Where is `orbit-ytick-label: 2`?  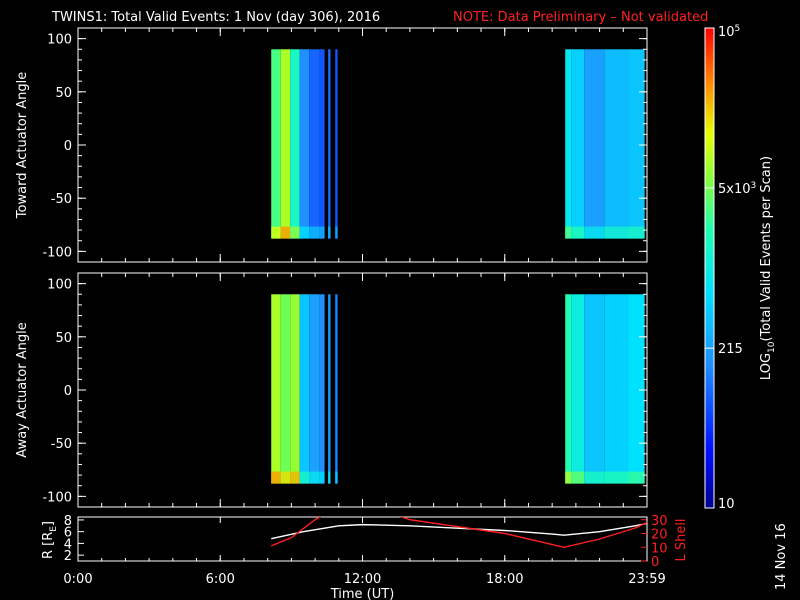 orbit-ytick-label: 2 is located at coordinates (68, 556).